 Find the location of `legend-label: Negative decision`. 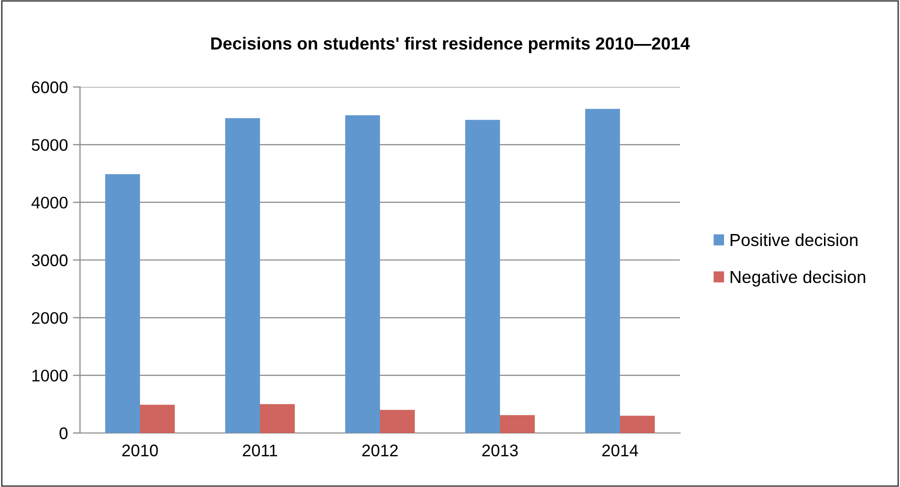

legend-label: Negative decision is located at coordinates (798, 278).